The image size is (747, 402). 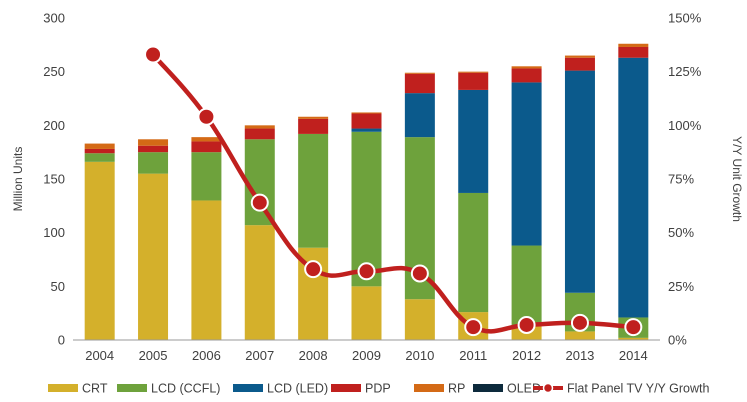 What do you see at coordinates (54, 232) in the screenshot?
I see `left-tick-label: 100` at bounding box center [54, 232].